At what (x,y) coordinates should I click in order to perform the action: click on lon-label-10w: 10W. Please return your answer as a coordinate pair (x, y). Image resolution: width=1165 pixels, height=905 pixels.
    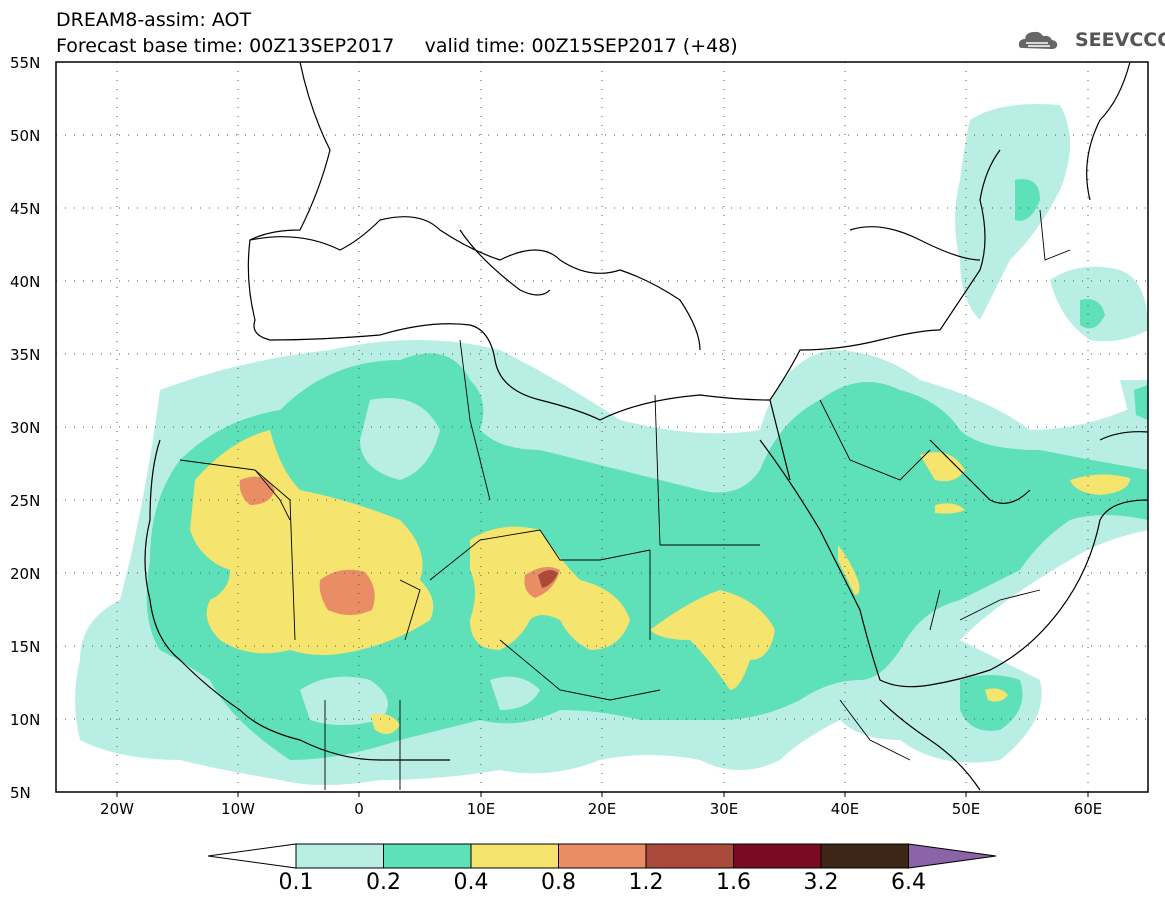
    Looking at the image, I should click on (238, 809).